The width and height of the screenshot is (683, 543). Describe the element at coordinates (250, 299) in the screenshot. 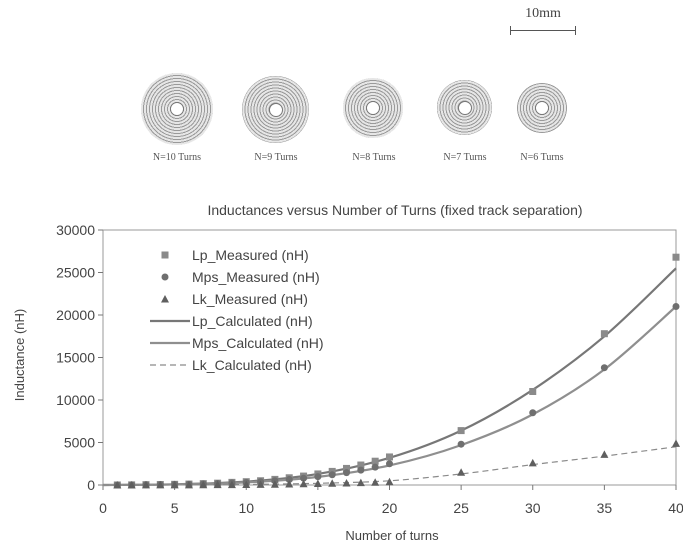

I see `legend-label-2: Lk_Measured (nH)` at that location.